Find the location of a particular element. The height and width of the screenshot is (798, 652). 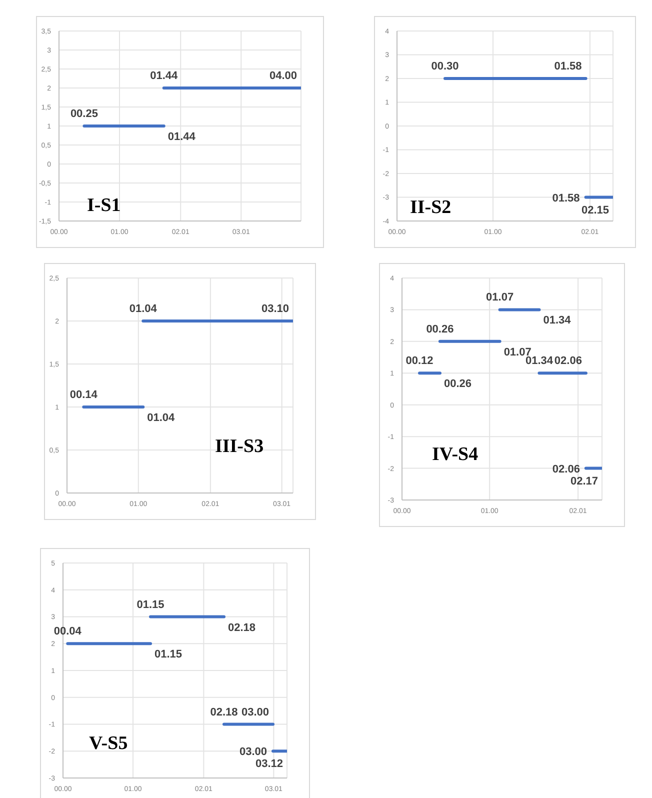

annotation: 00.12 is located at coordinates (420, 361).